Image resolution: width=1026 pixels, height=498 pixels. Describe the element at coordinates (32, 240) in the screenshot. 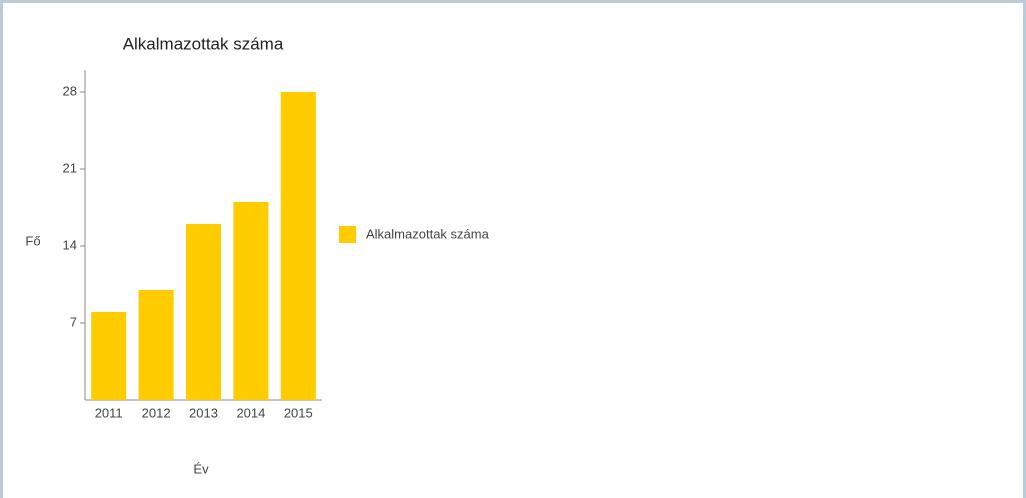

I see `y-axis-label: Fő` at that location.